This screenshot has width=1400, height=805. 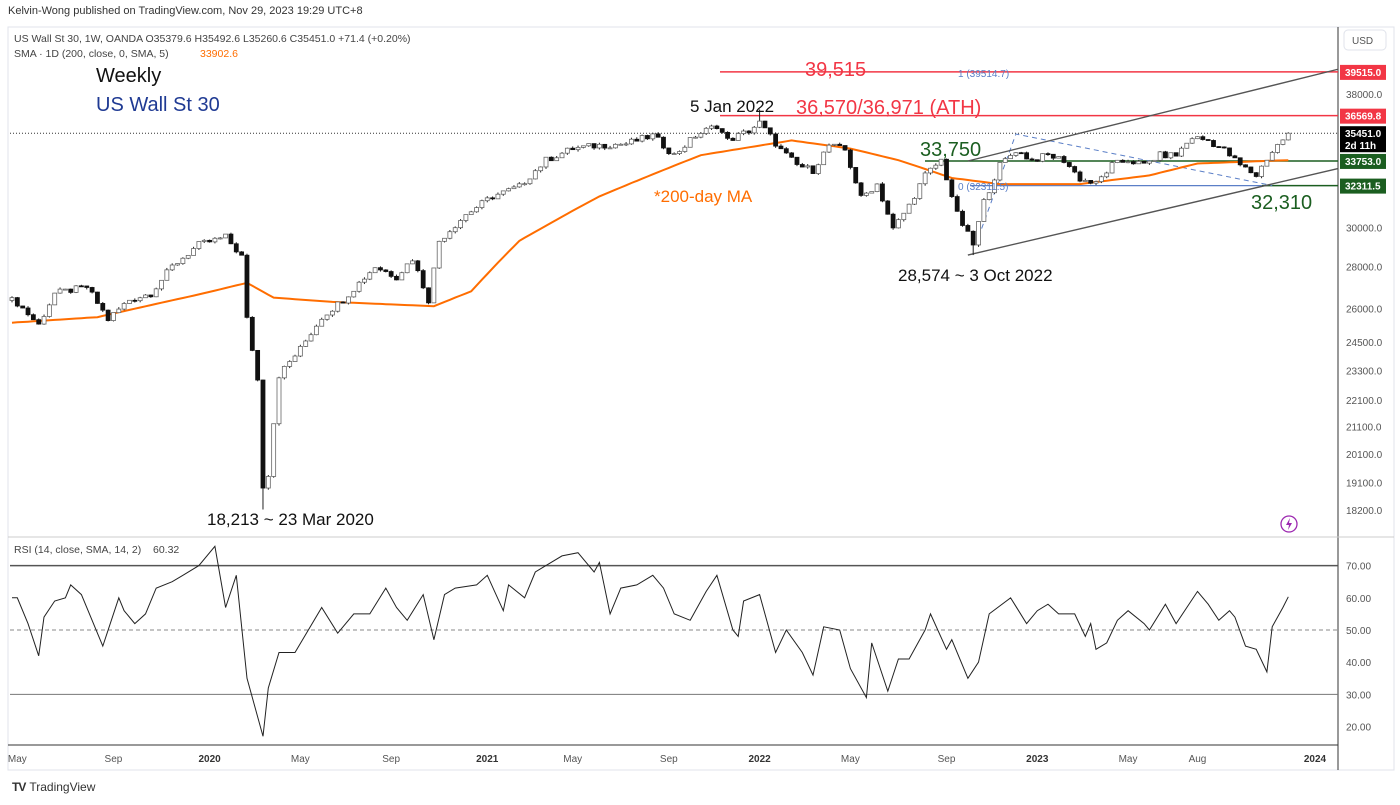 What do you see at coordinates (1358, 631) in the screenshot?
I see `rsi-tick-label: 50.00` at bounding box center [1358, 631].